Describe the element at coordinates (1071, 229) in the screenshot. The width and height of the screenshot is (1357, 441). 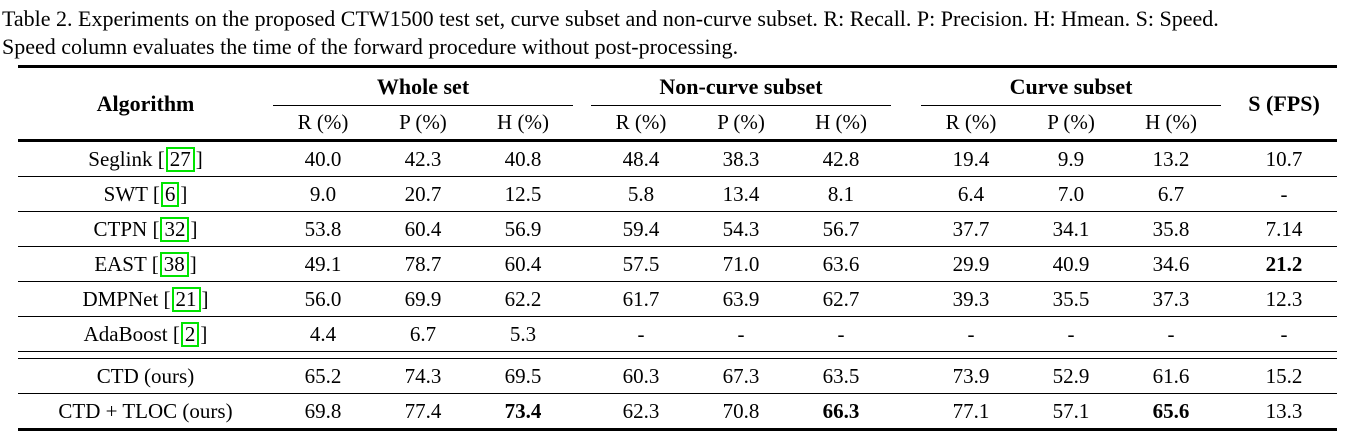
I see `cell-curve-p: 34.1` at that location.